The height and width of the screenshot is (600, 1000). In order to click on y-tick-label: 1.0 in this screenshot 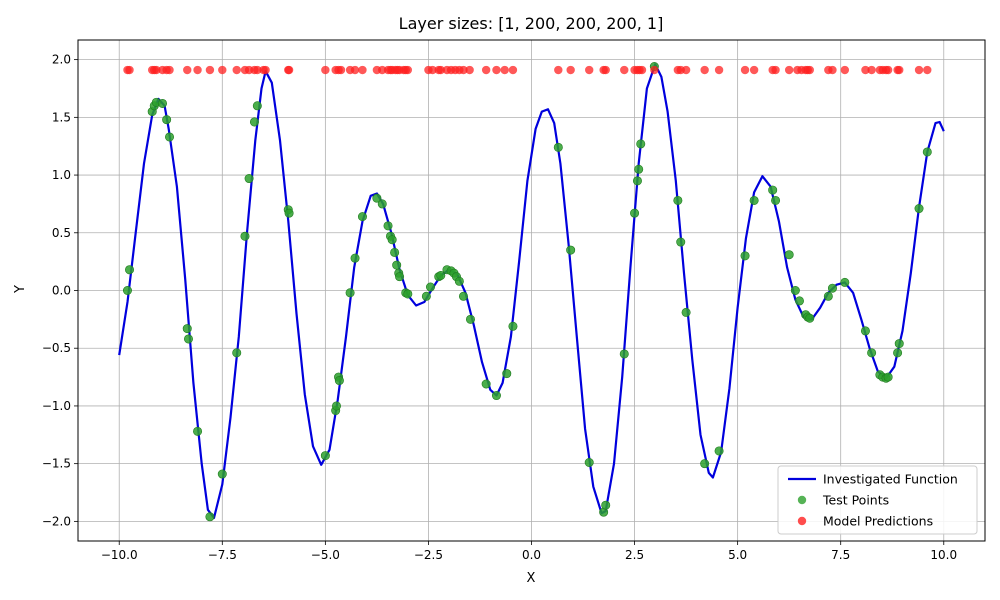, I will do `click(61, 175)`.